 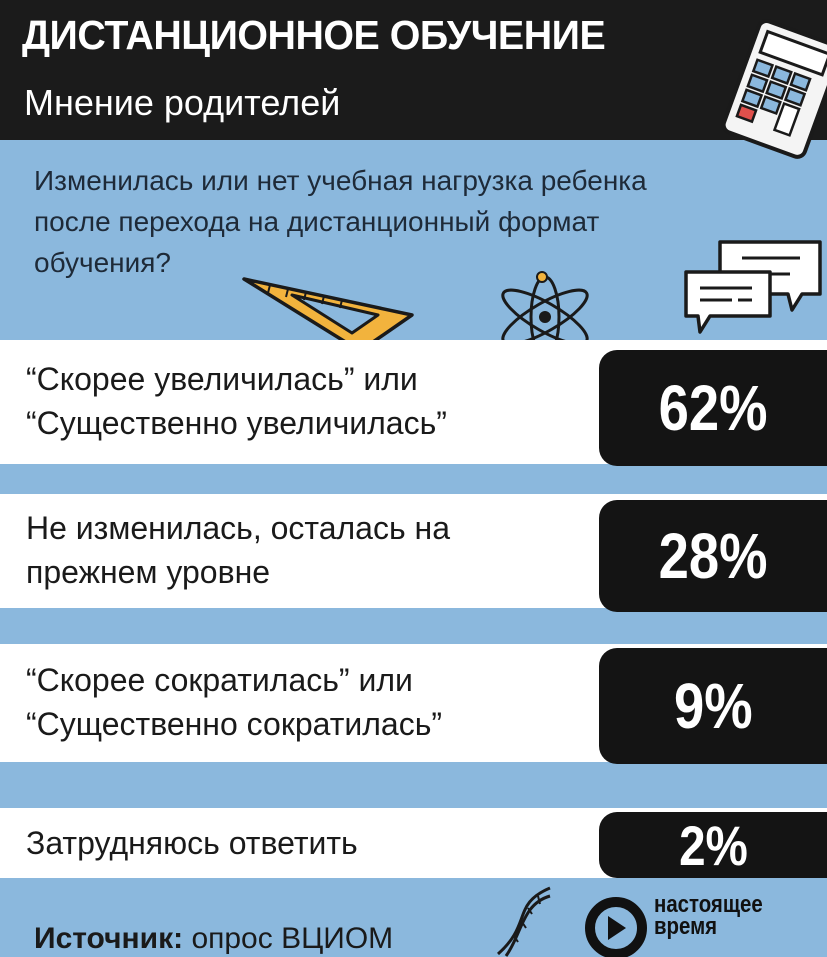 I want to click on logo-icon, so click(x=616, y=927).